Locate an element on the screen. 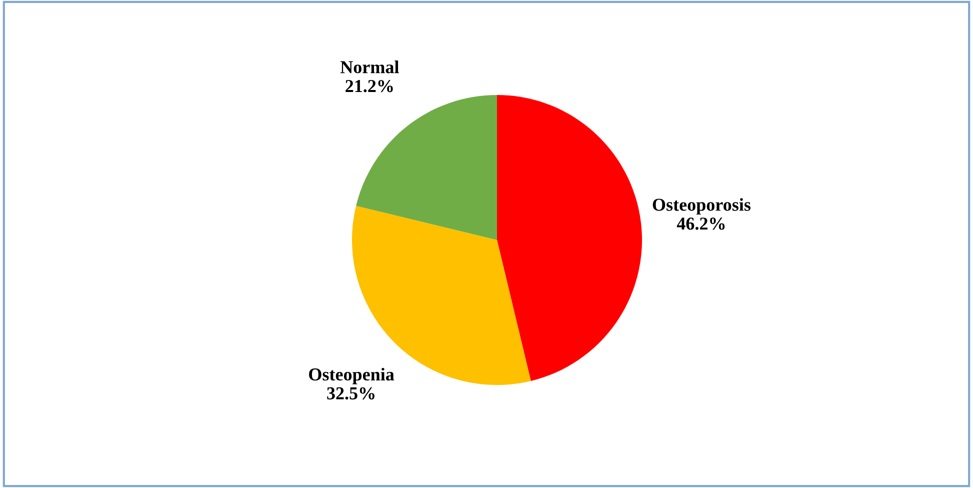  slice-label: Osteoporosis is located at coordinates (701, 206).